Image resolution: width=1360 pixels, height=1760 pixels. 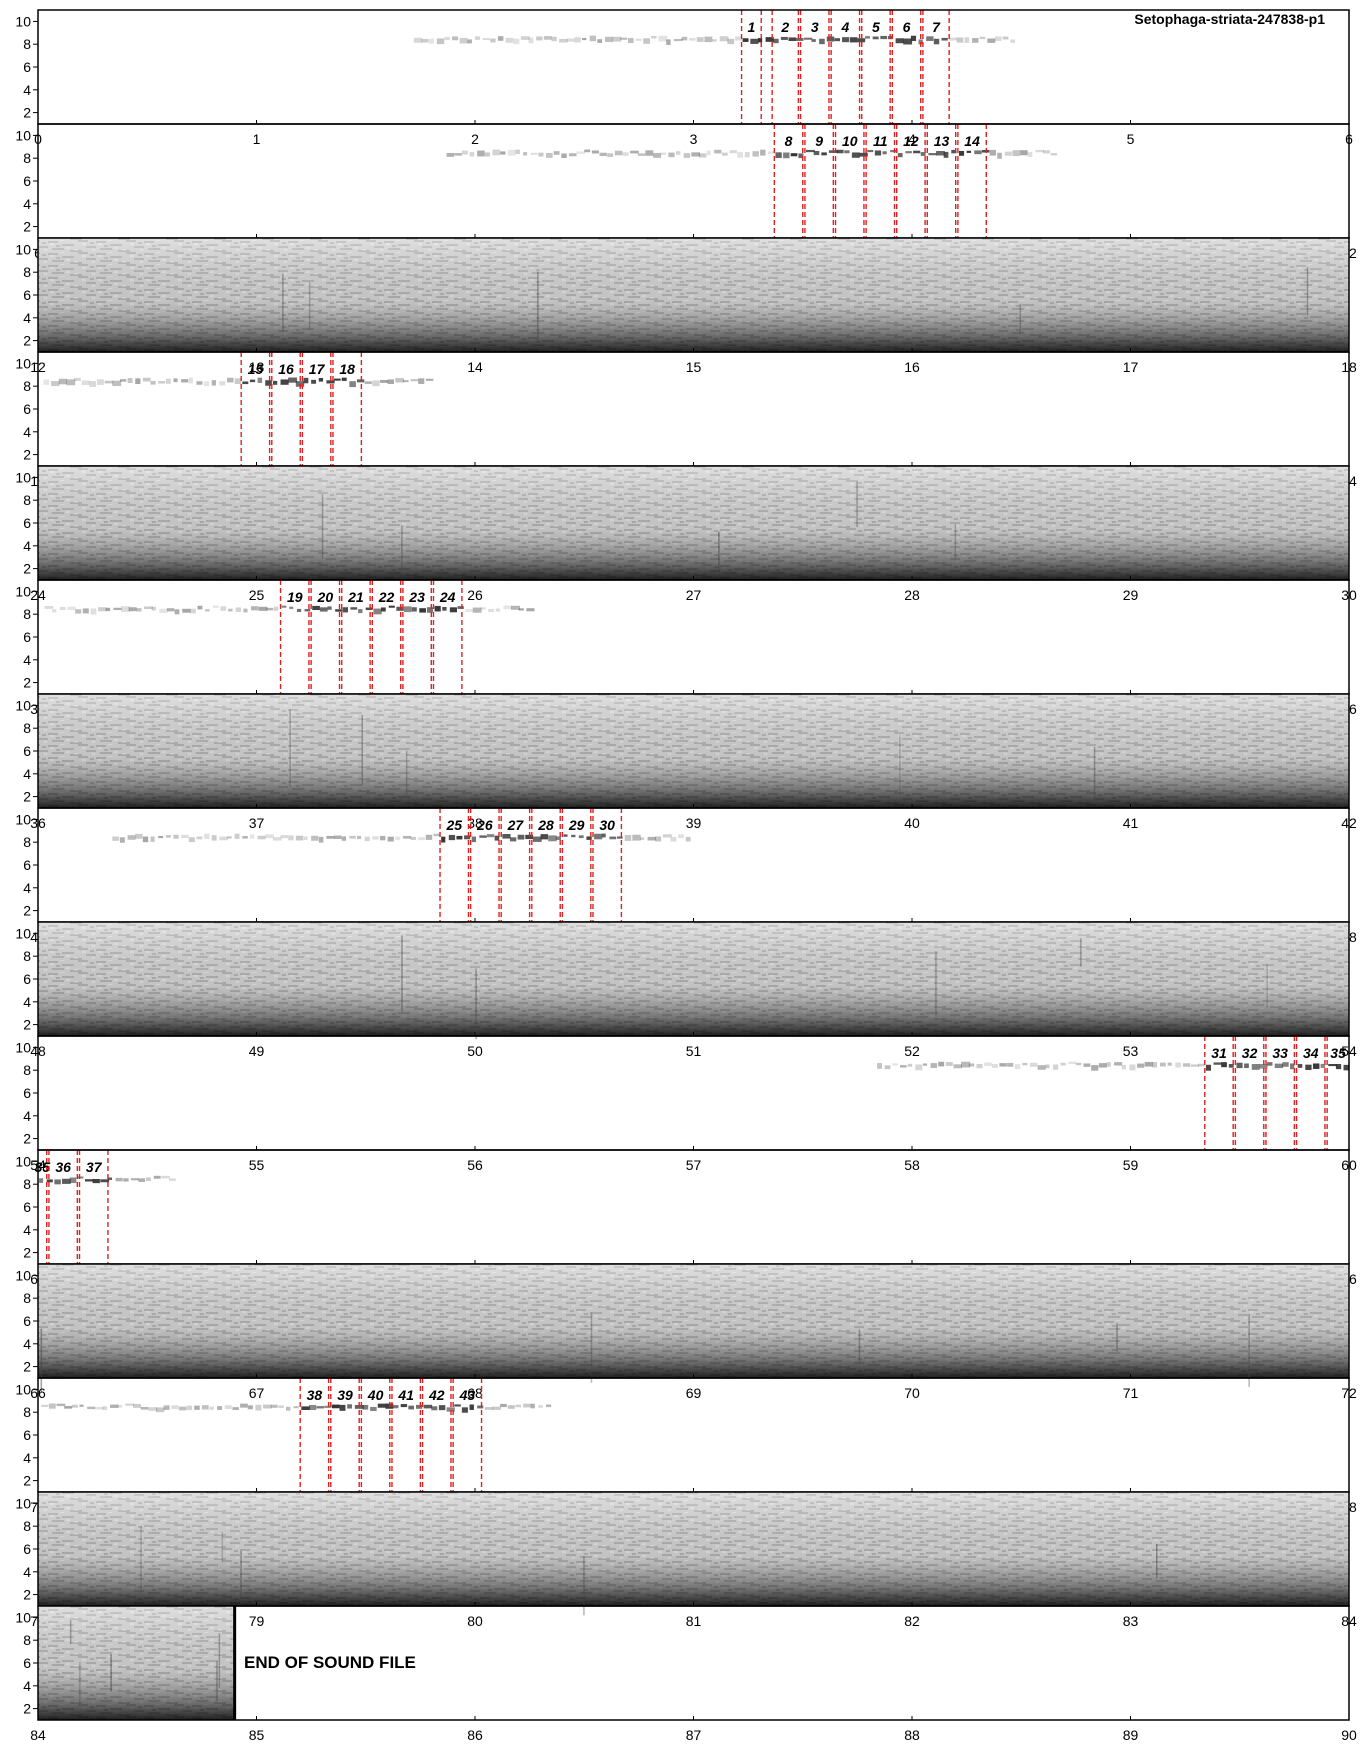 I want to click on low-frequency-band, so click(x=693, y=295).